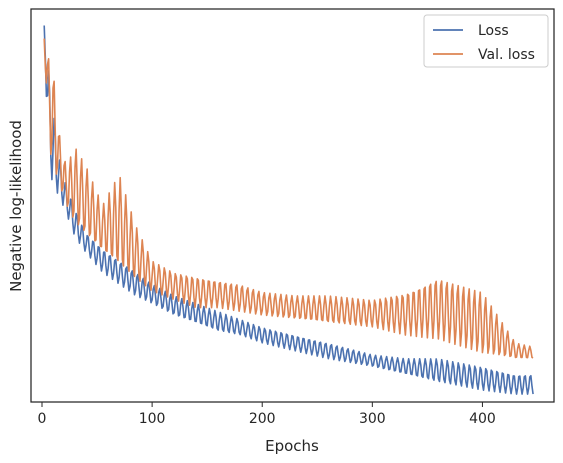 The height and width of the screenshot is (463, 563). Describe the element at coordinates (42, 419) in the screenshot. I see `x-tick-label-0: 0` at that location.